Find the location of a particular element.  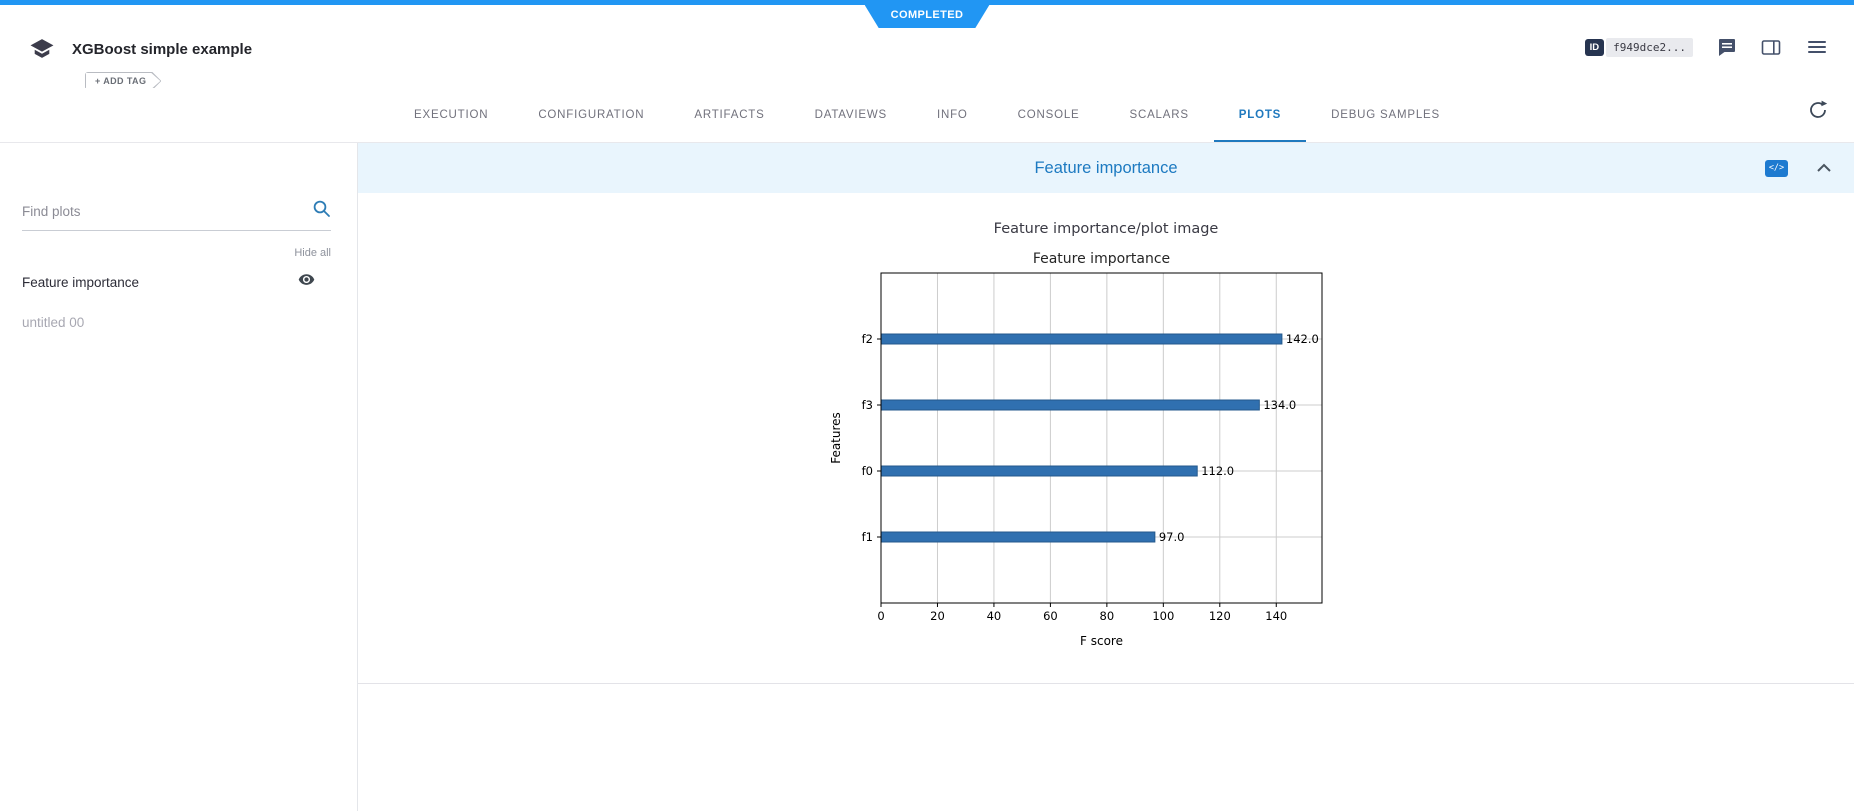

sidebar-item-feature-importance: Feature importance is located at coordinates (178, 282).